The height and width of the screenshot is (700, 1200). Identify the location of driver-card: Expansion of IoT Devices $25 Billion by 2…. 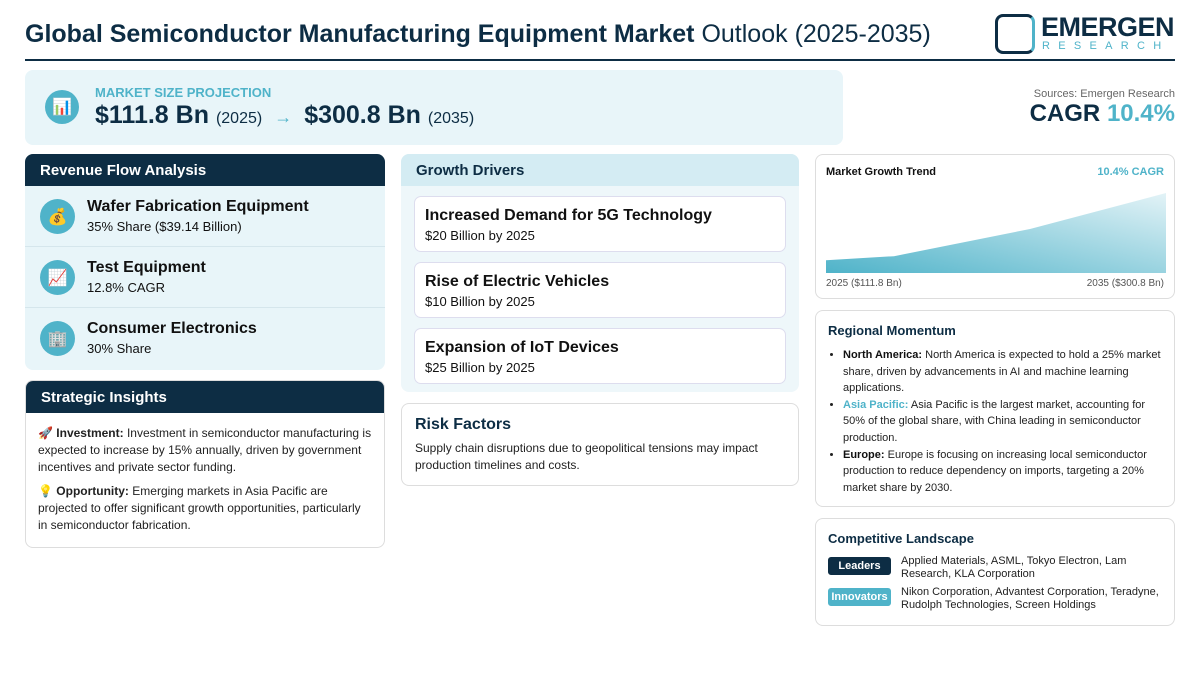
(600, 356).